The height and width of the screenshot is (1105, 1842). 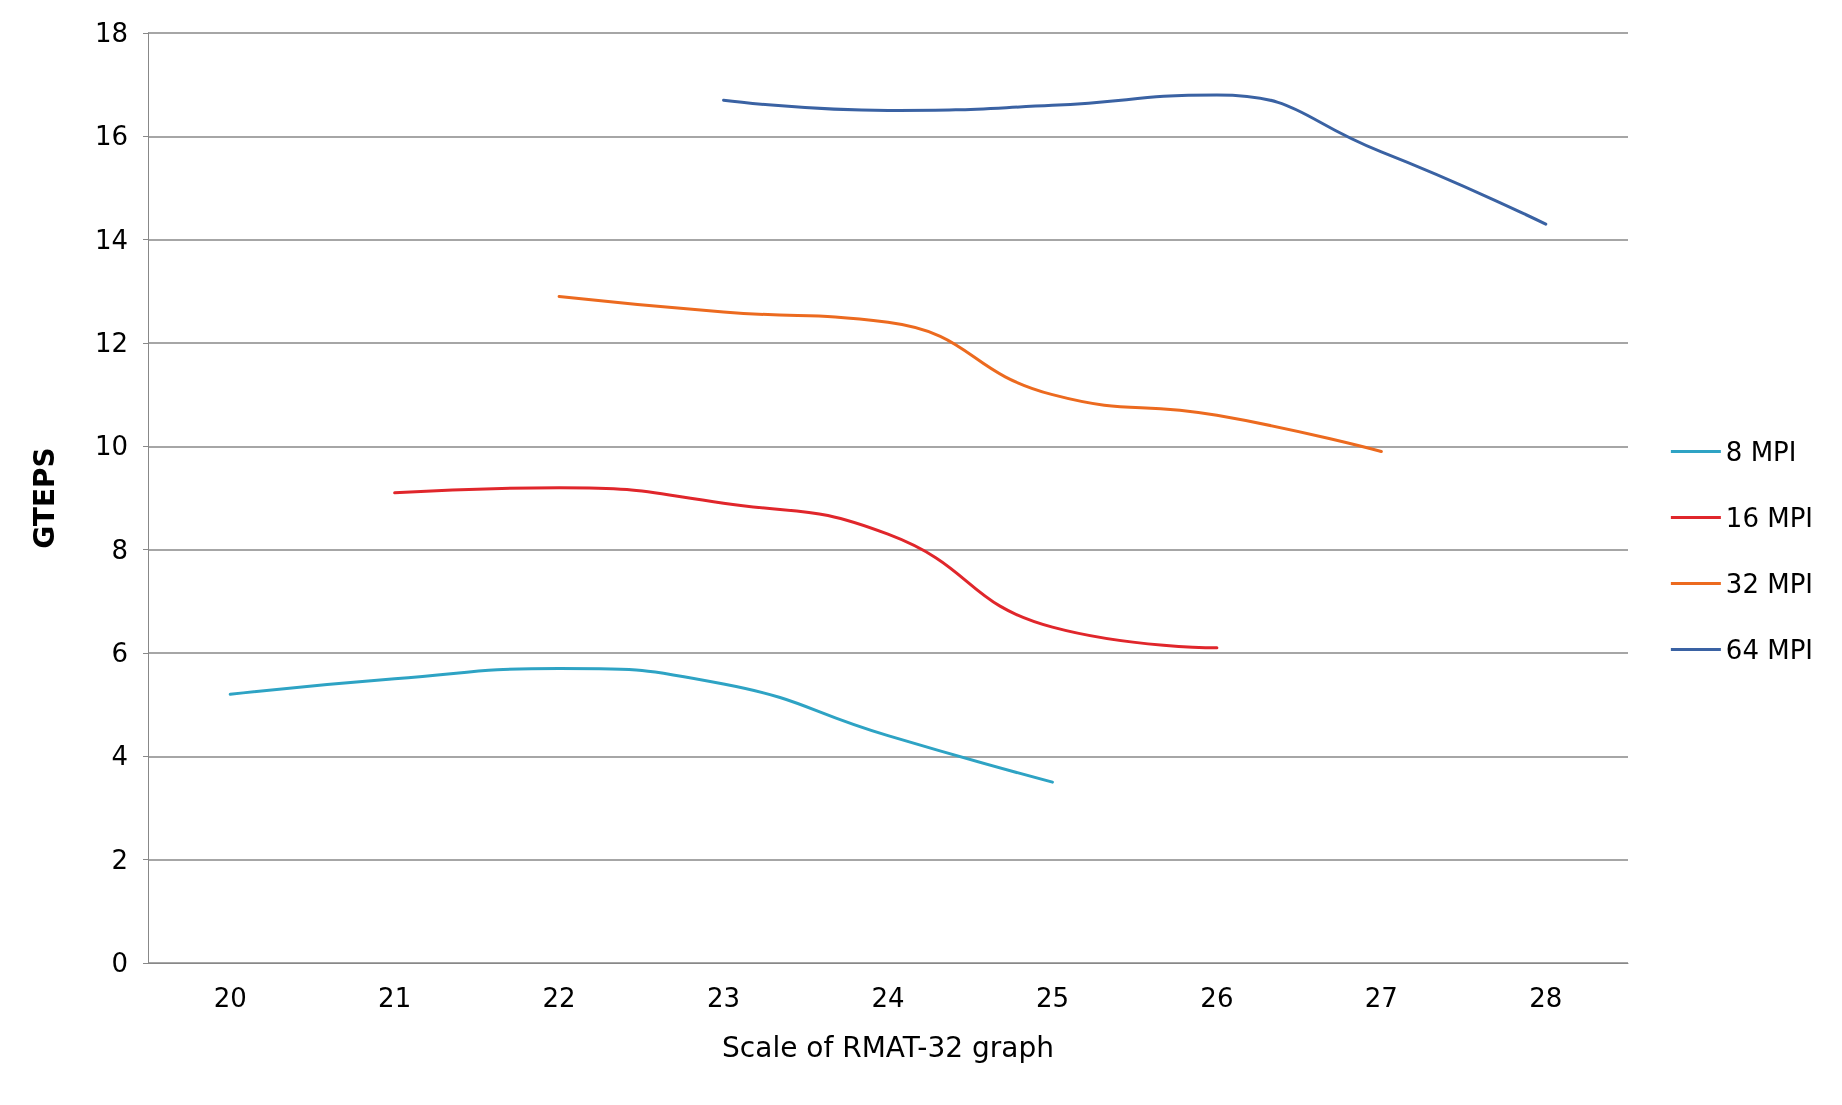 I want to click on y-tick-label: 10, so click(x=111, y=446).